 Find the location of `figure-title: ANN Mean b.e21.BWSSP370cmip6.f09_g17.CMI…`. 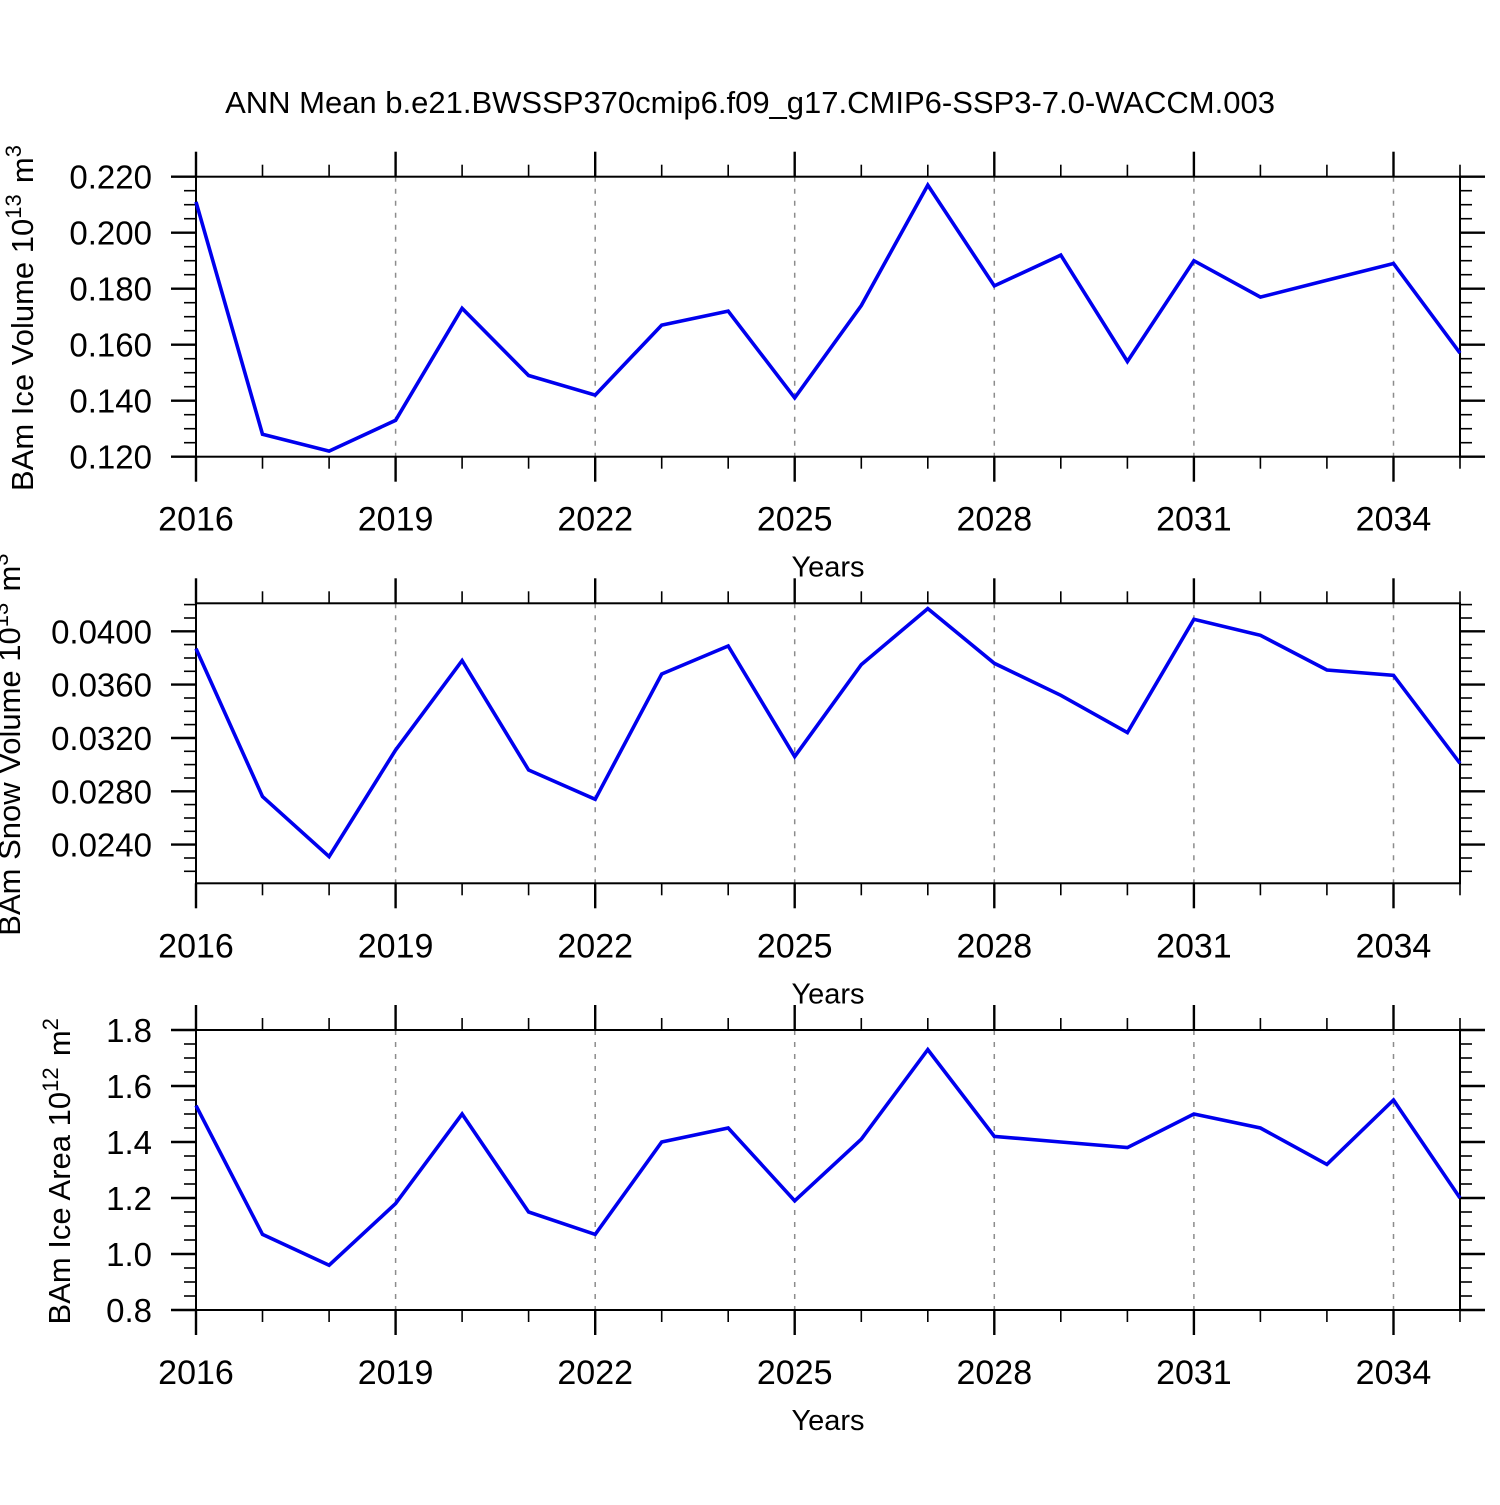

figure-title: ANN Mean b.e21.BWSSP370cmip6.f09_g17.CMI… is located at coordinates (750, 102).